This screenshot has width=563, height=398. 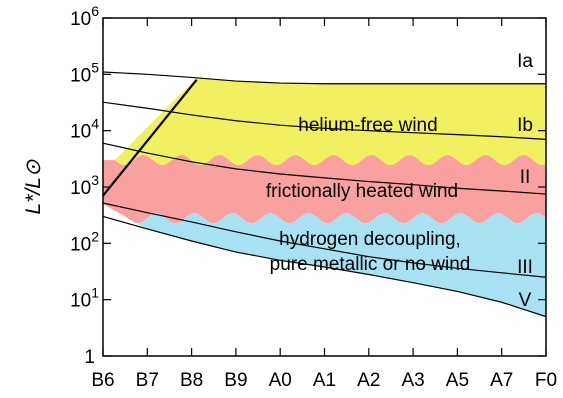 What do you see at coordinates (324, 168) in the screenshot?
I see `class-line-ii` at bounding box center [324, 168].